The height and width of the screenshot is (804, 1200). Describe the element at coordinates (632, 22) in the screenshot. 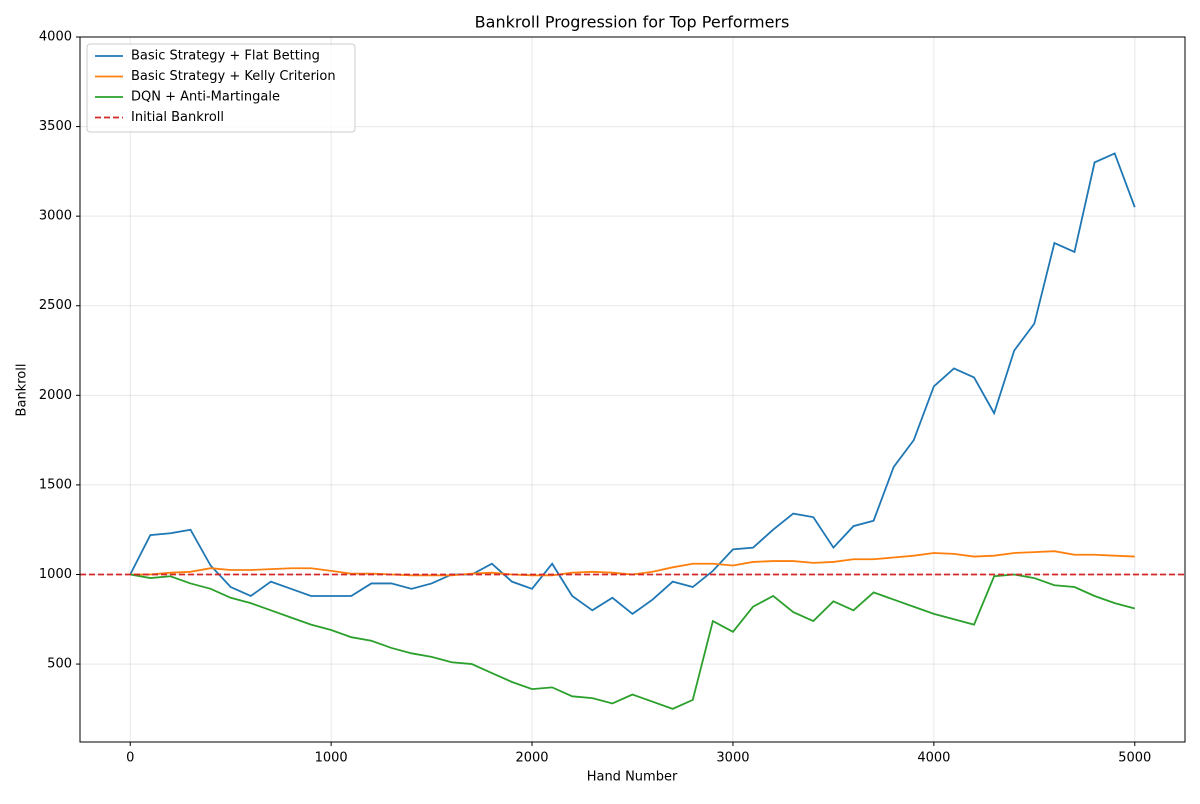

I see `chart-title: Bankroll Progression for Top Performers` at that location.